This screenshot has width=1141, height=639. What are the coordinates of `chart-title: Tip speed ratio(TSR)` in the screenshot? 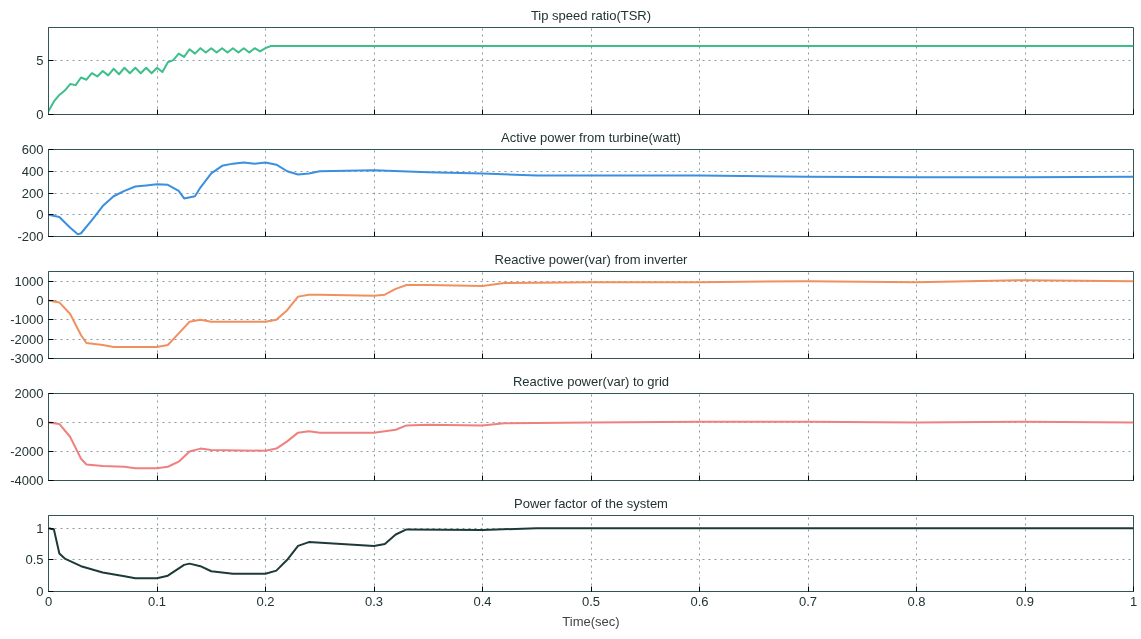 It's located at (591, 15).